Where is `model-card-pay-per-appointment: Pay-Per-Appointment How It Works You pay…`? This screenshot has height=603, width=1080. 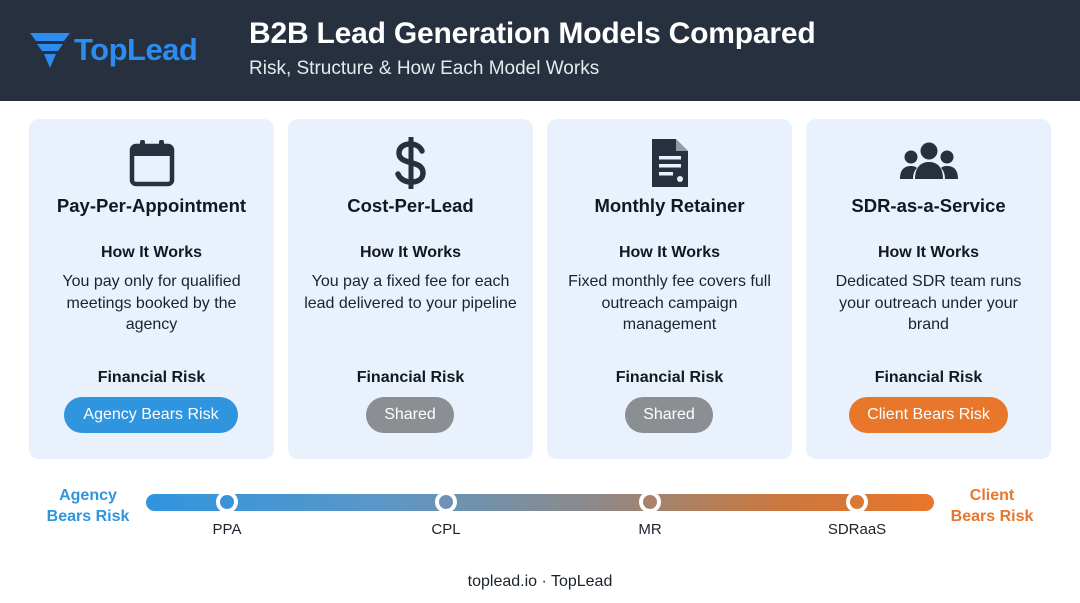 model-card-pay-per-appointment: Pay-Per-Appointment How It Works You pay… is located at coordinates (151, 289).